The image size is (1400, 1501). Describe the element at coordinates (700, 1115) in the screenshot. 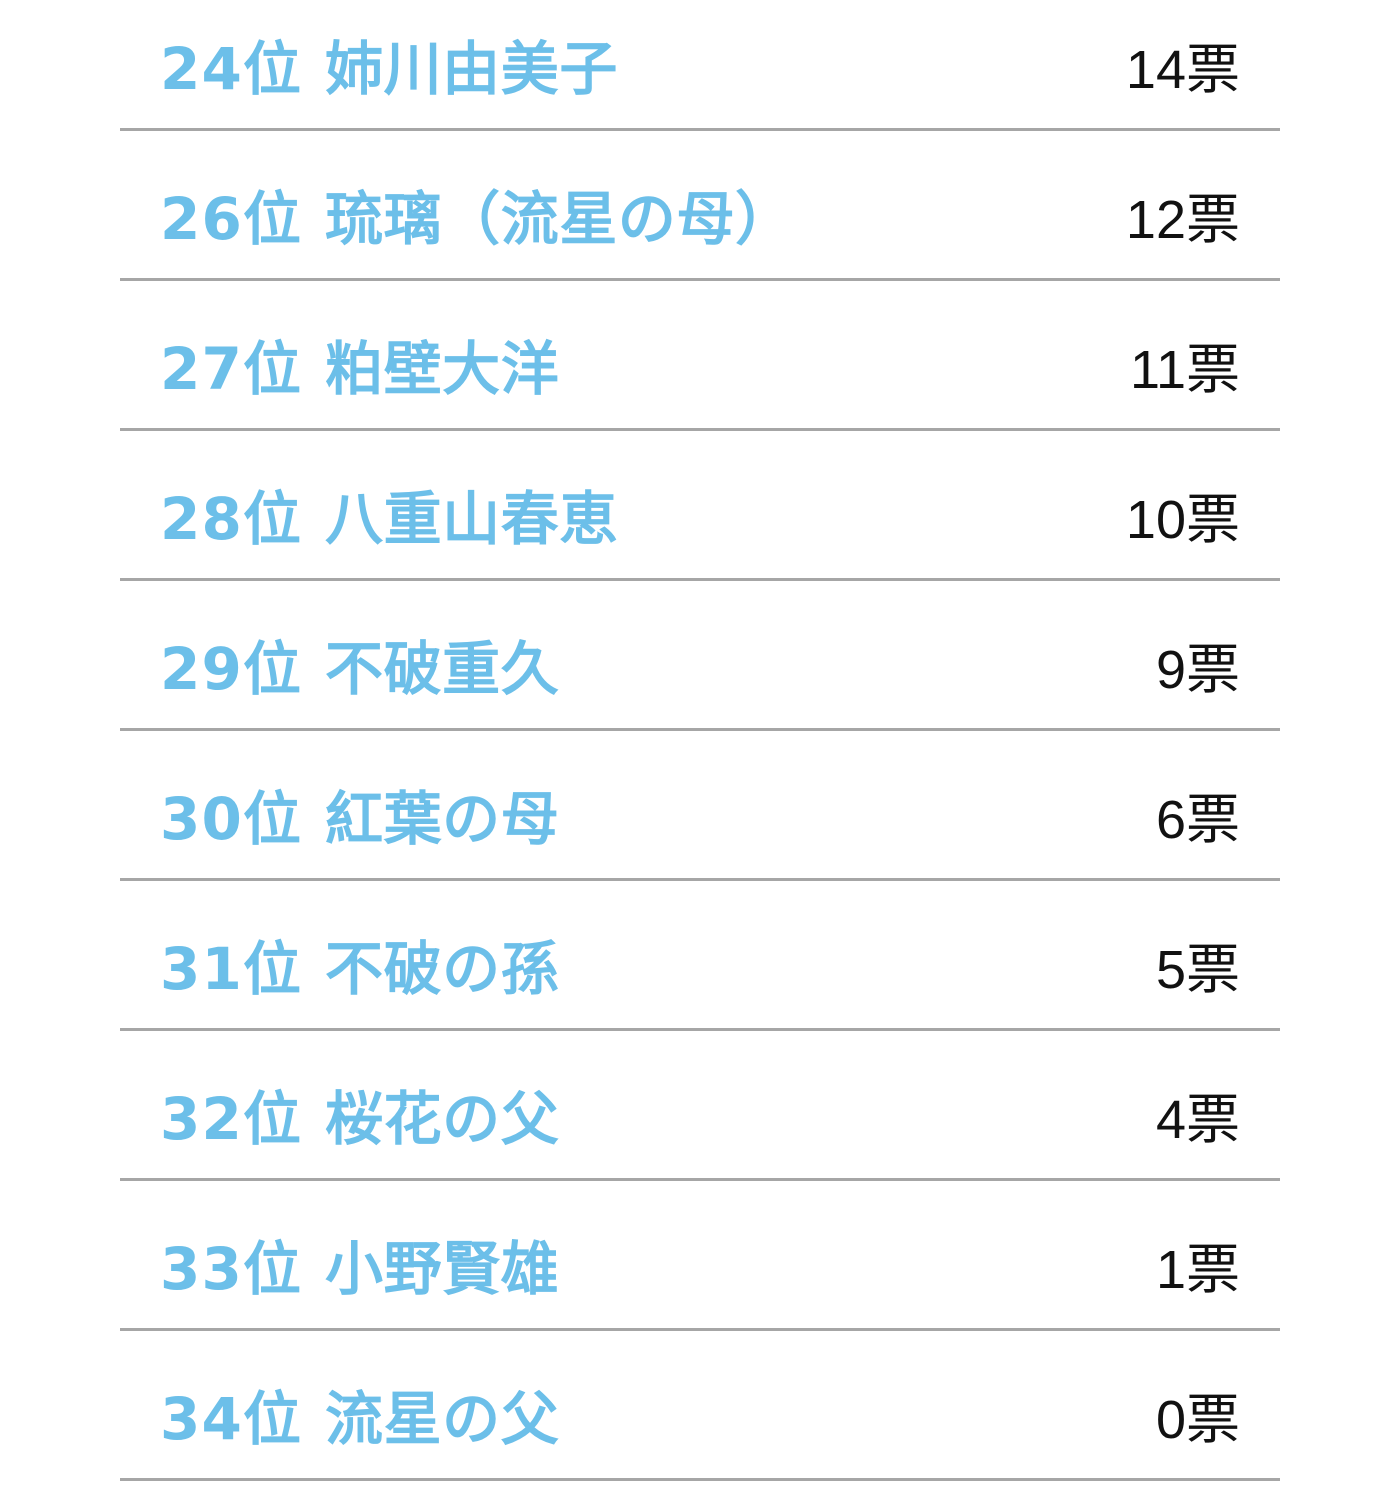

I see `ranking-row: 32位 桜花の父 4票` at that location.